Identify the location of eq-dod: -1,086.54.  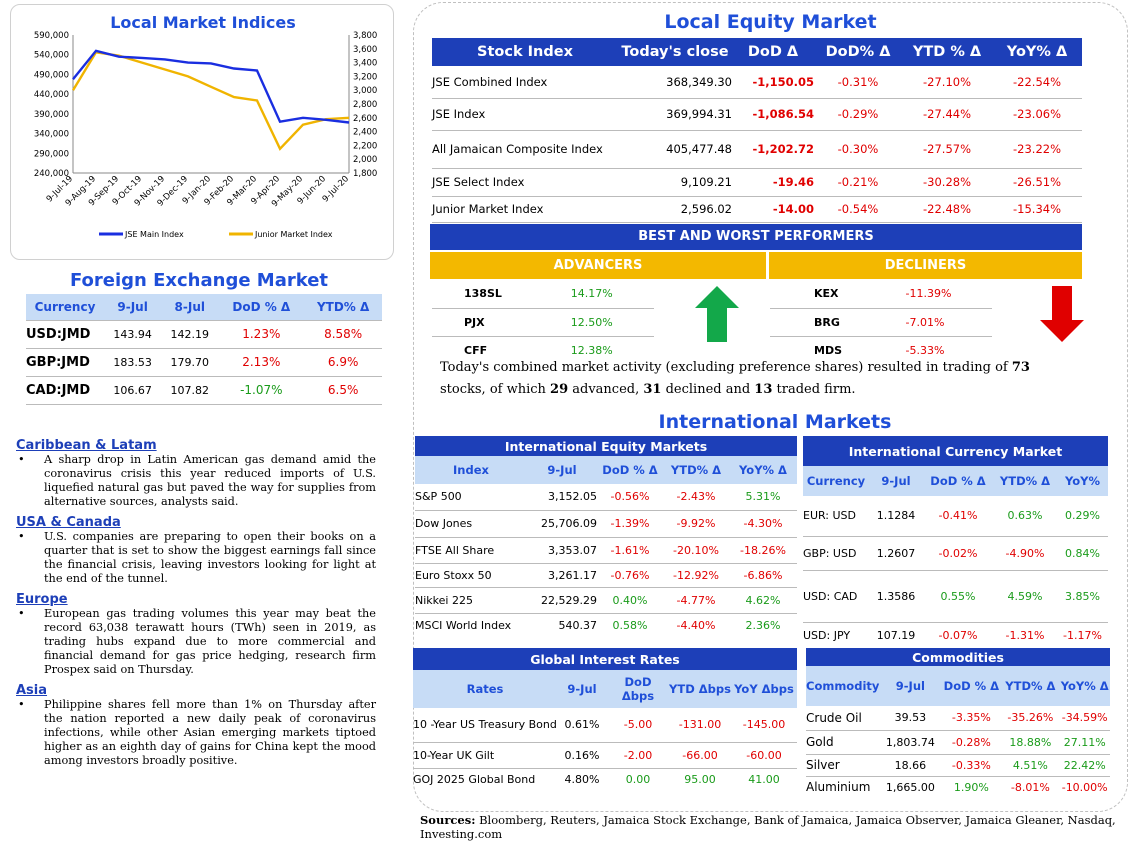
(773, 114).